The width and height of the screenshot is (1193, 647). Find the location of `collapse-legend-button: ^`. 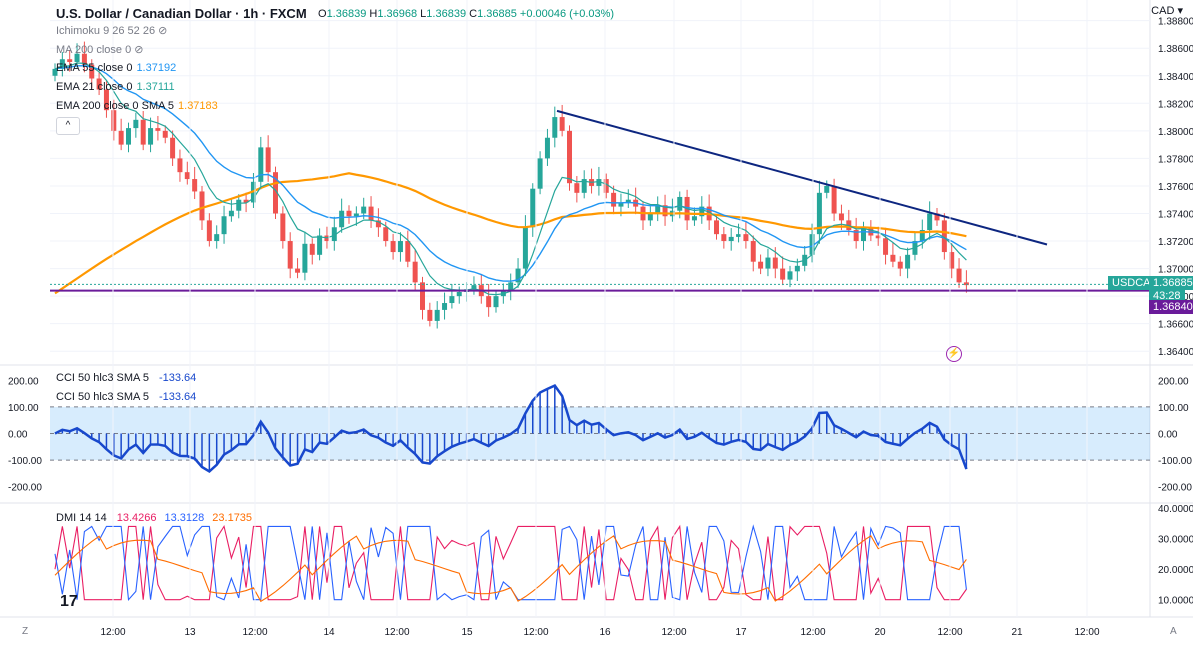

collapse-legend-button: ^ is located at coordinates (68, 126).